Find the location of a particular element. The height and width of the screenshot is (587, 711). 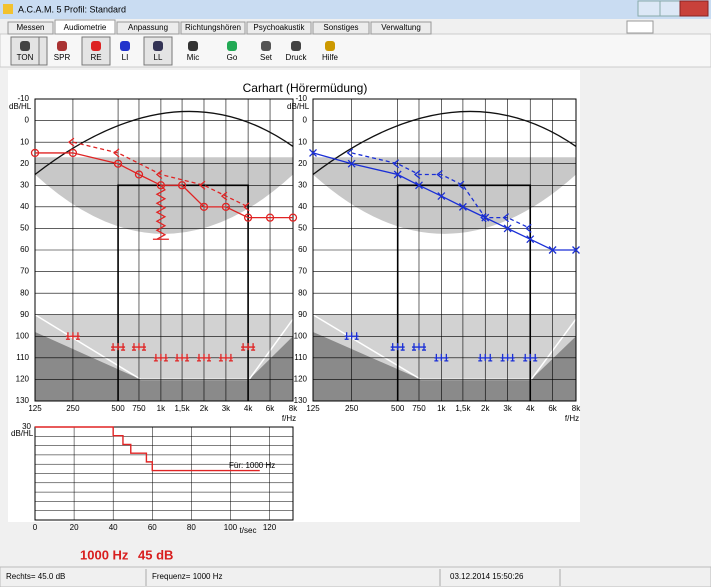

x-axis-label: f/Hz is located at coordinates (289, 418).